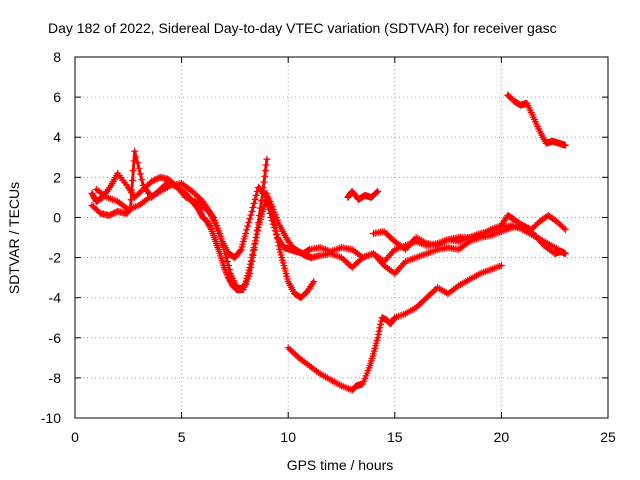 Image resolution: width=640 pixels, height=480 pixels. I want to click on series-line-track-d, so click(416, 233).